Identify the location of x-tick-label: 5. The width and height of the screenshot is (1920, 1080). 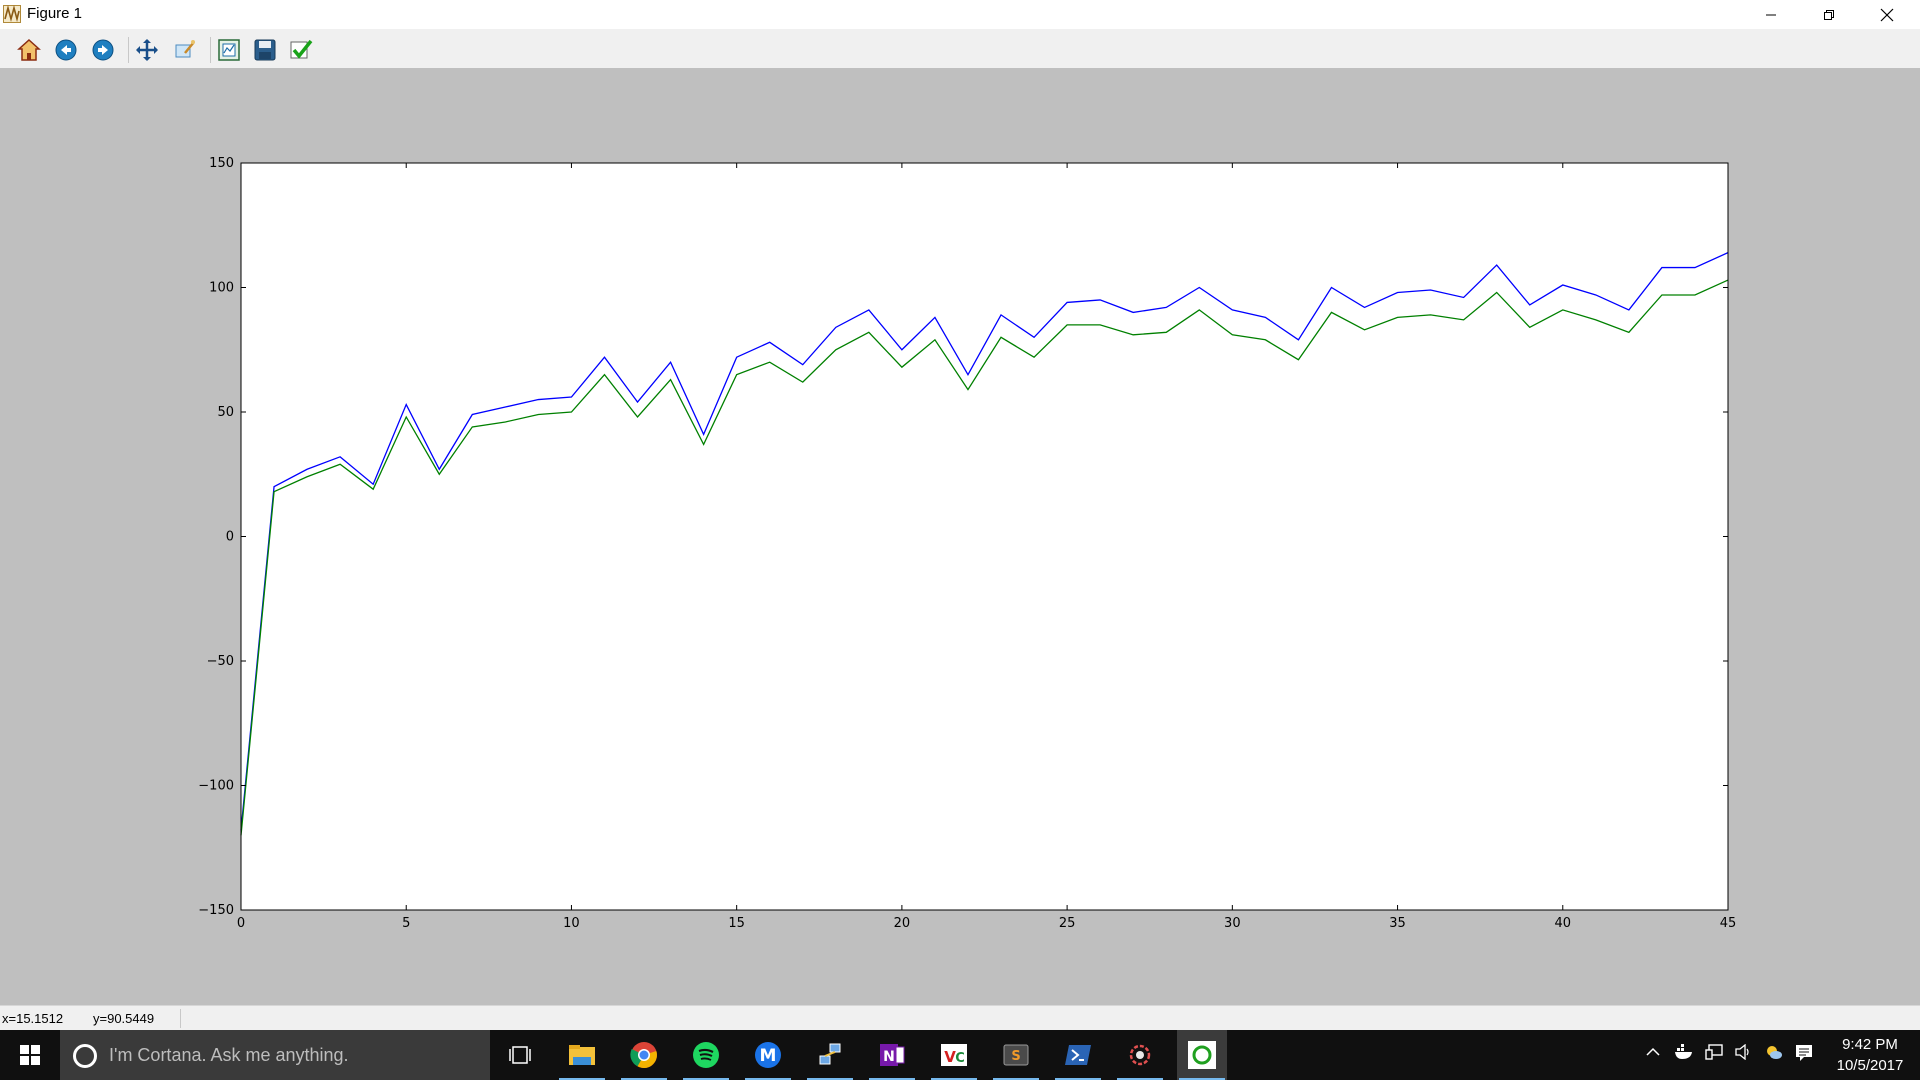
(406, 923).